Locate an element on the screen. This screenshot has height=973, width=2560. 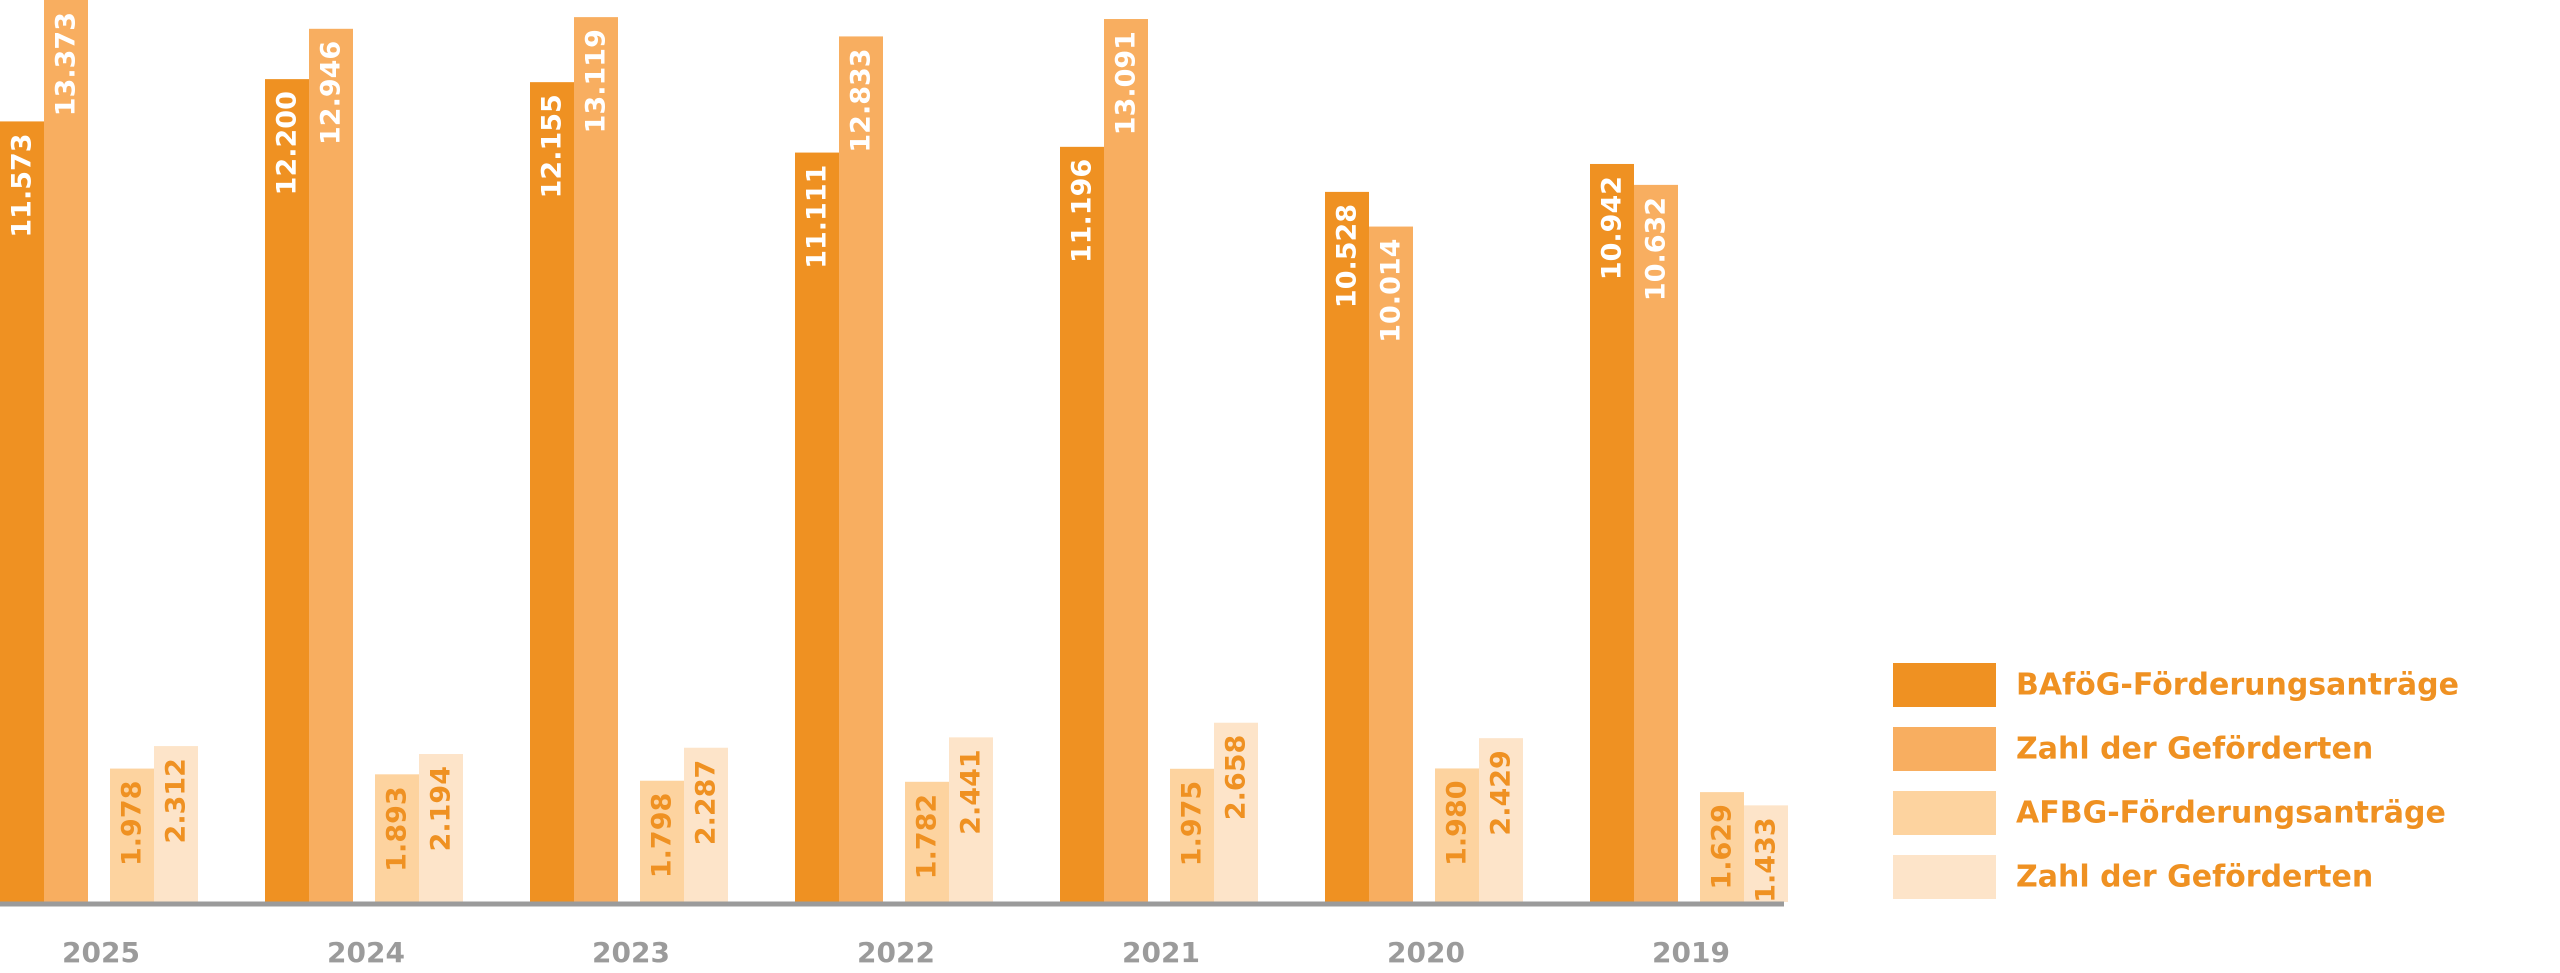
x-tick-labels: 2025 2024 2023 2022 2021 2020 2019 is located at coordinates (896, 952).